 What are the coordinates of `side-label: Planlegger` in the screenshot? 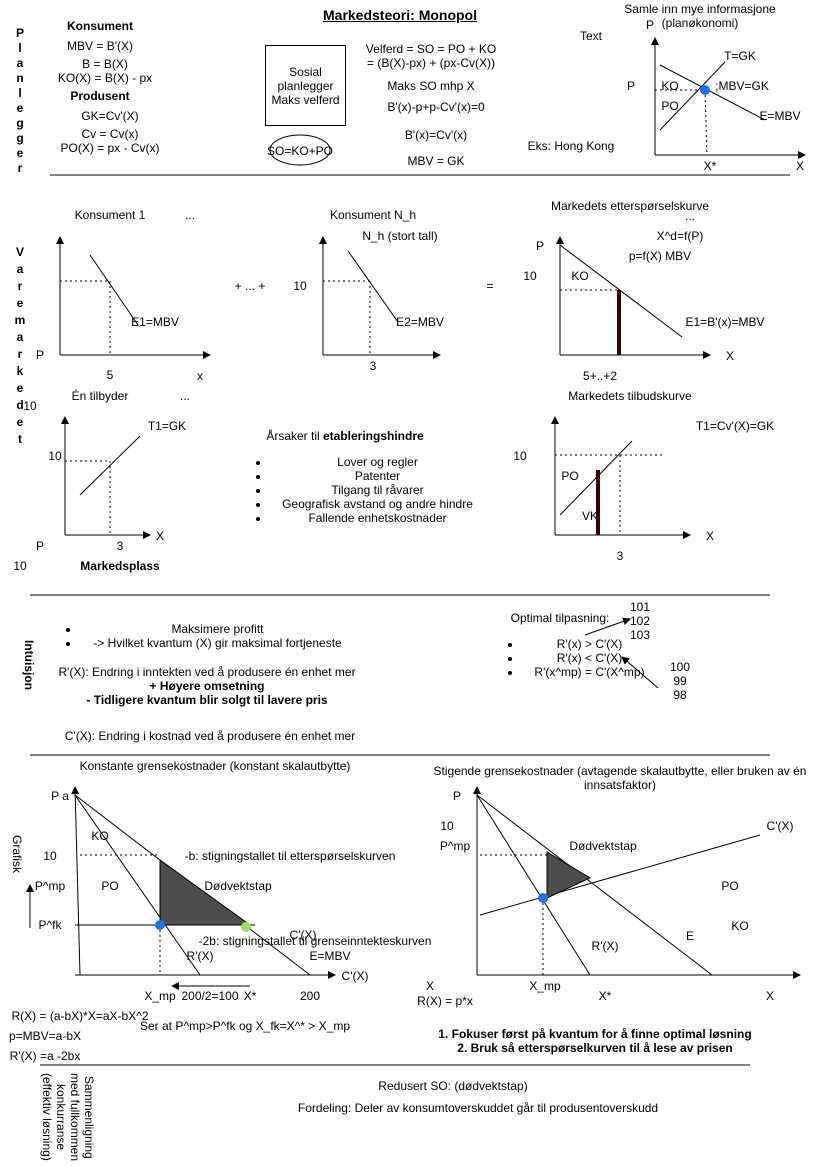 It's located at (20, 101).